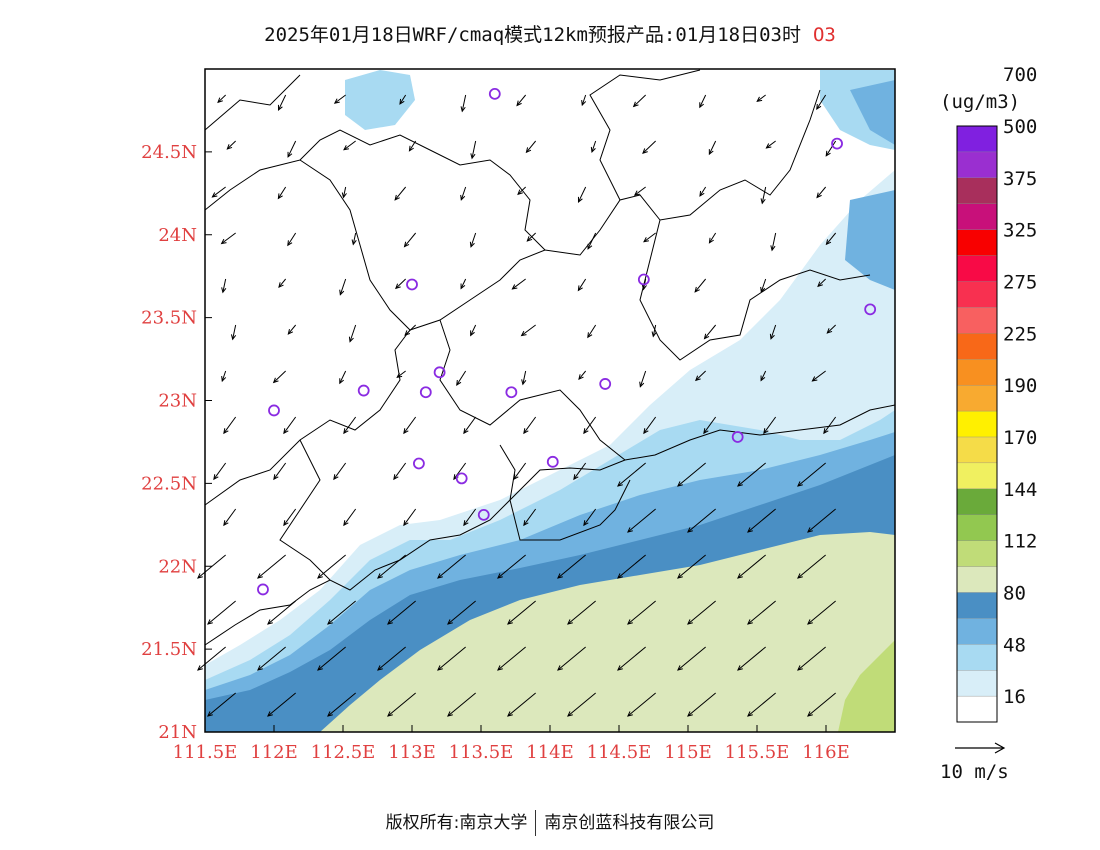 The height and width of the screenshot is (850, 1100). I want to click on colorbar-label: 500, so click(1020, 127).